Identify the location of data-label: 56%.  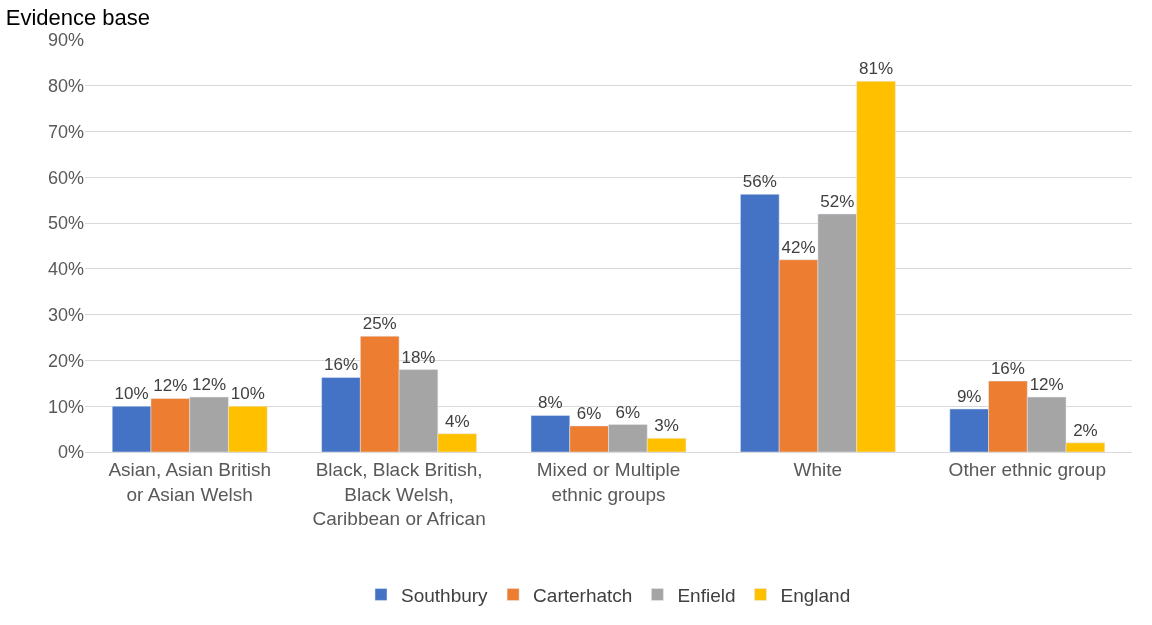
(759, 182).